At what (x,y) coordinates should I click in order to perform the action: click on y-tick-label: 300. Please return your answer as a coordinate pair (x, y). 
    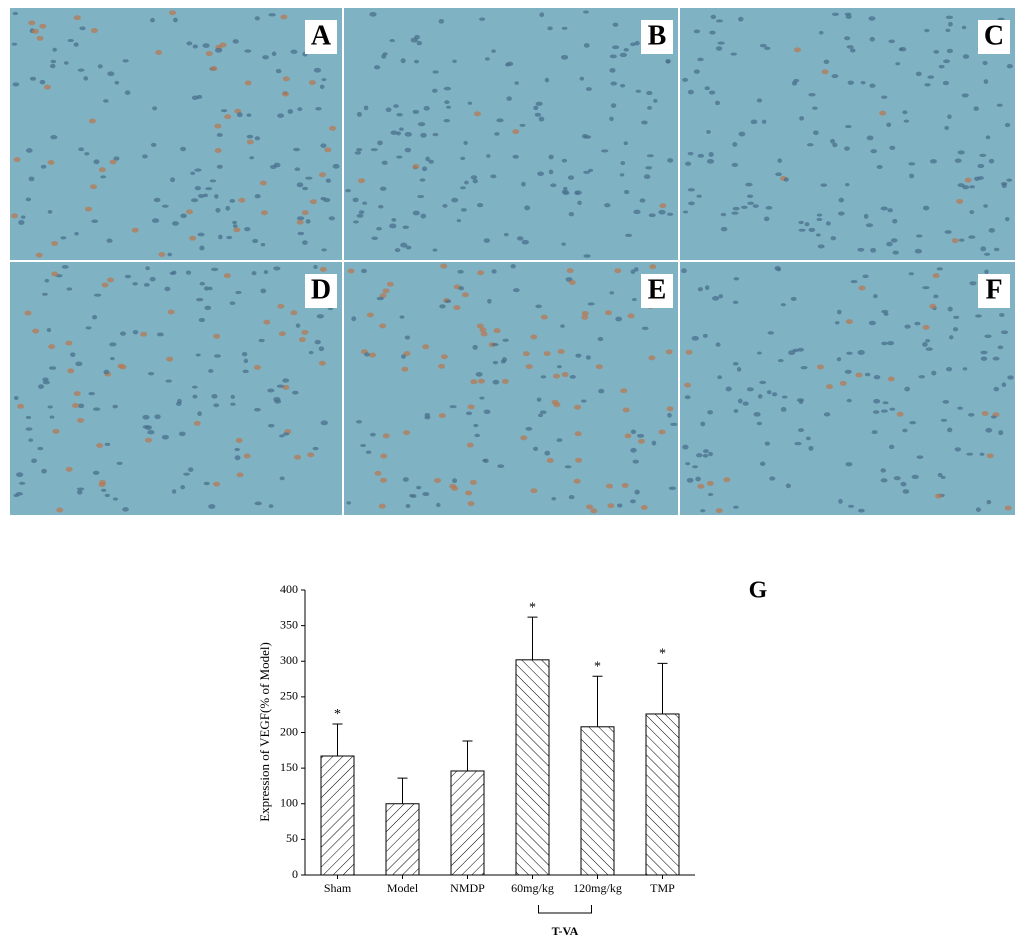
    Looking at the image, I should click on (289, 660).